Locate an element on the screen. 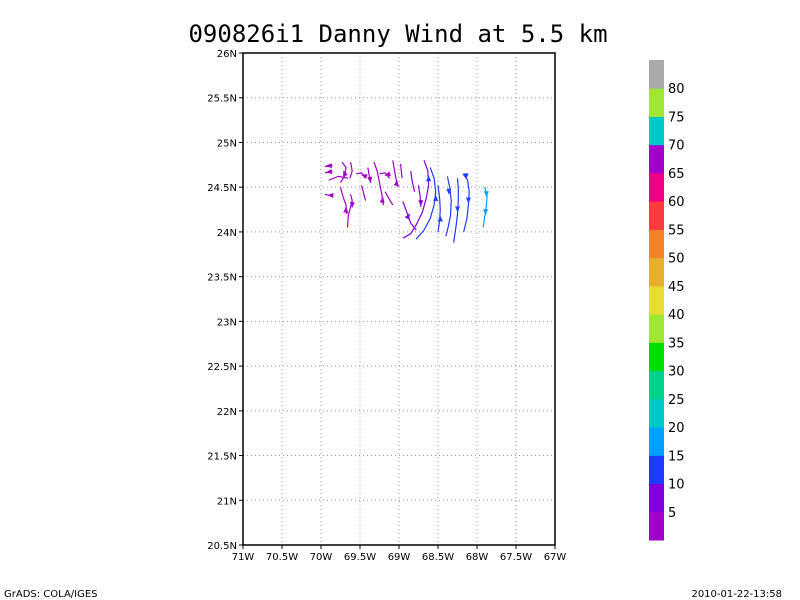  footer-timestamp: 2010-01-22-13:58 is located at coordinates (736, 594).